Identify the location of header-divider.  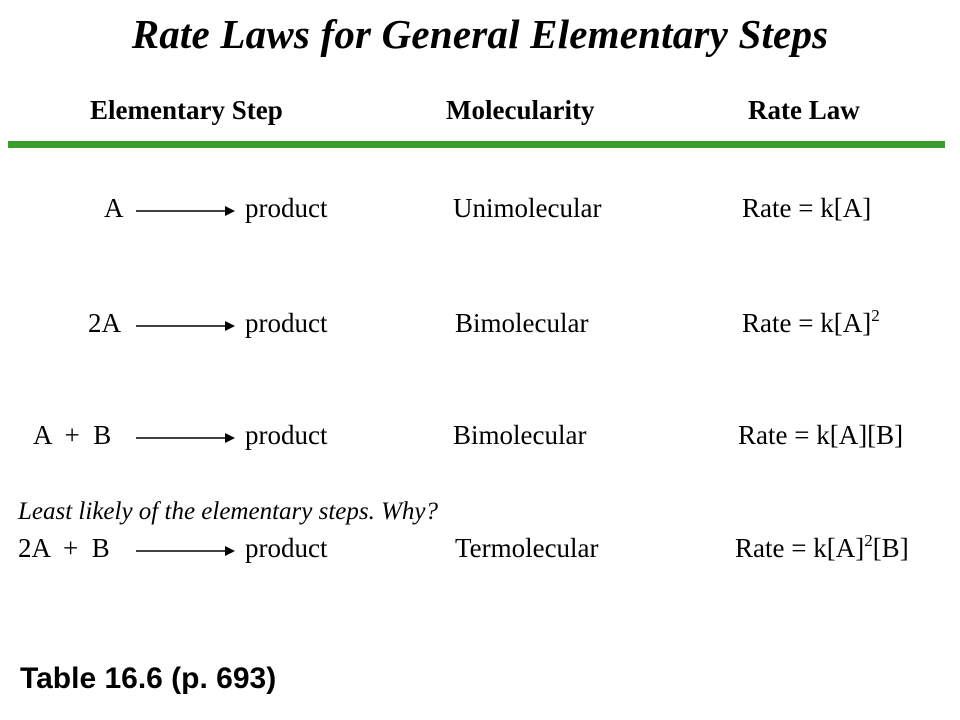
(476, 144).